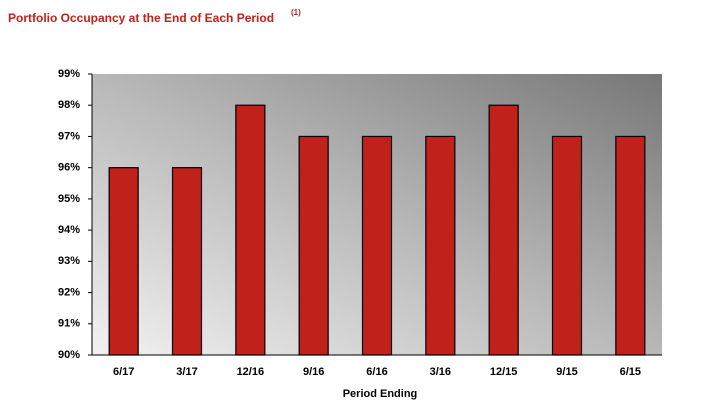 This screenshot has width=713, height=411. I want to click on x-tick-label: 9/15, so click(566, 372).